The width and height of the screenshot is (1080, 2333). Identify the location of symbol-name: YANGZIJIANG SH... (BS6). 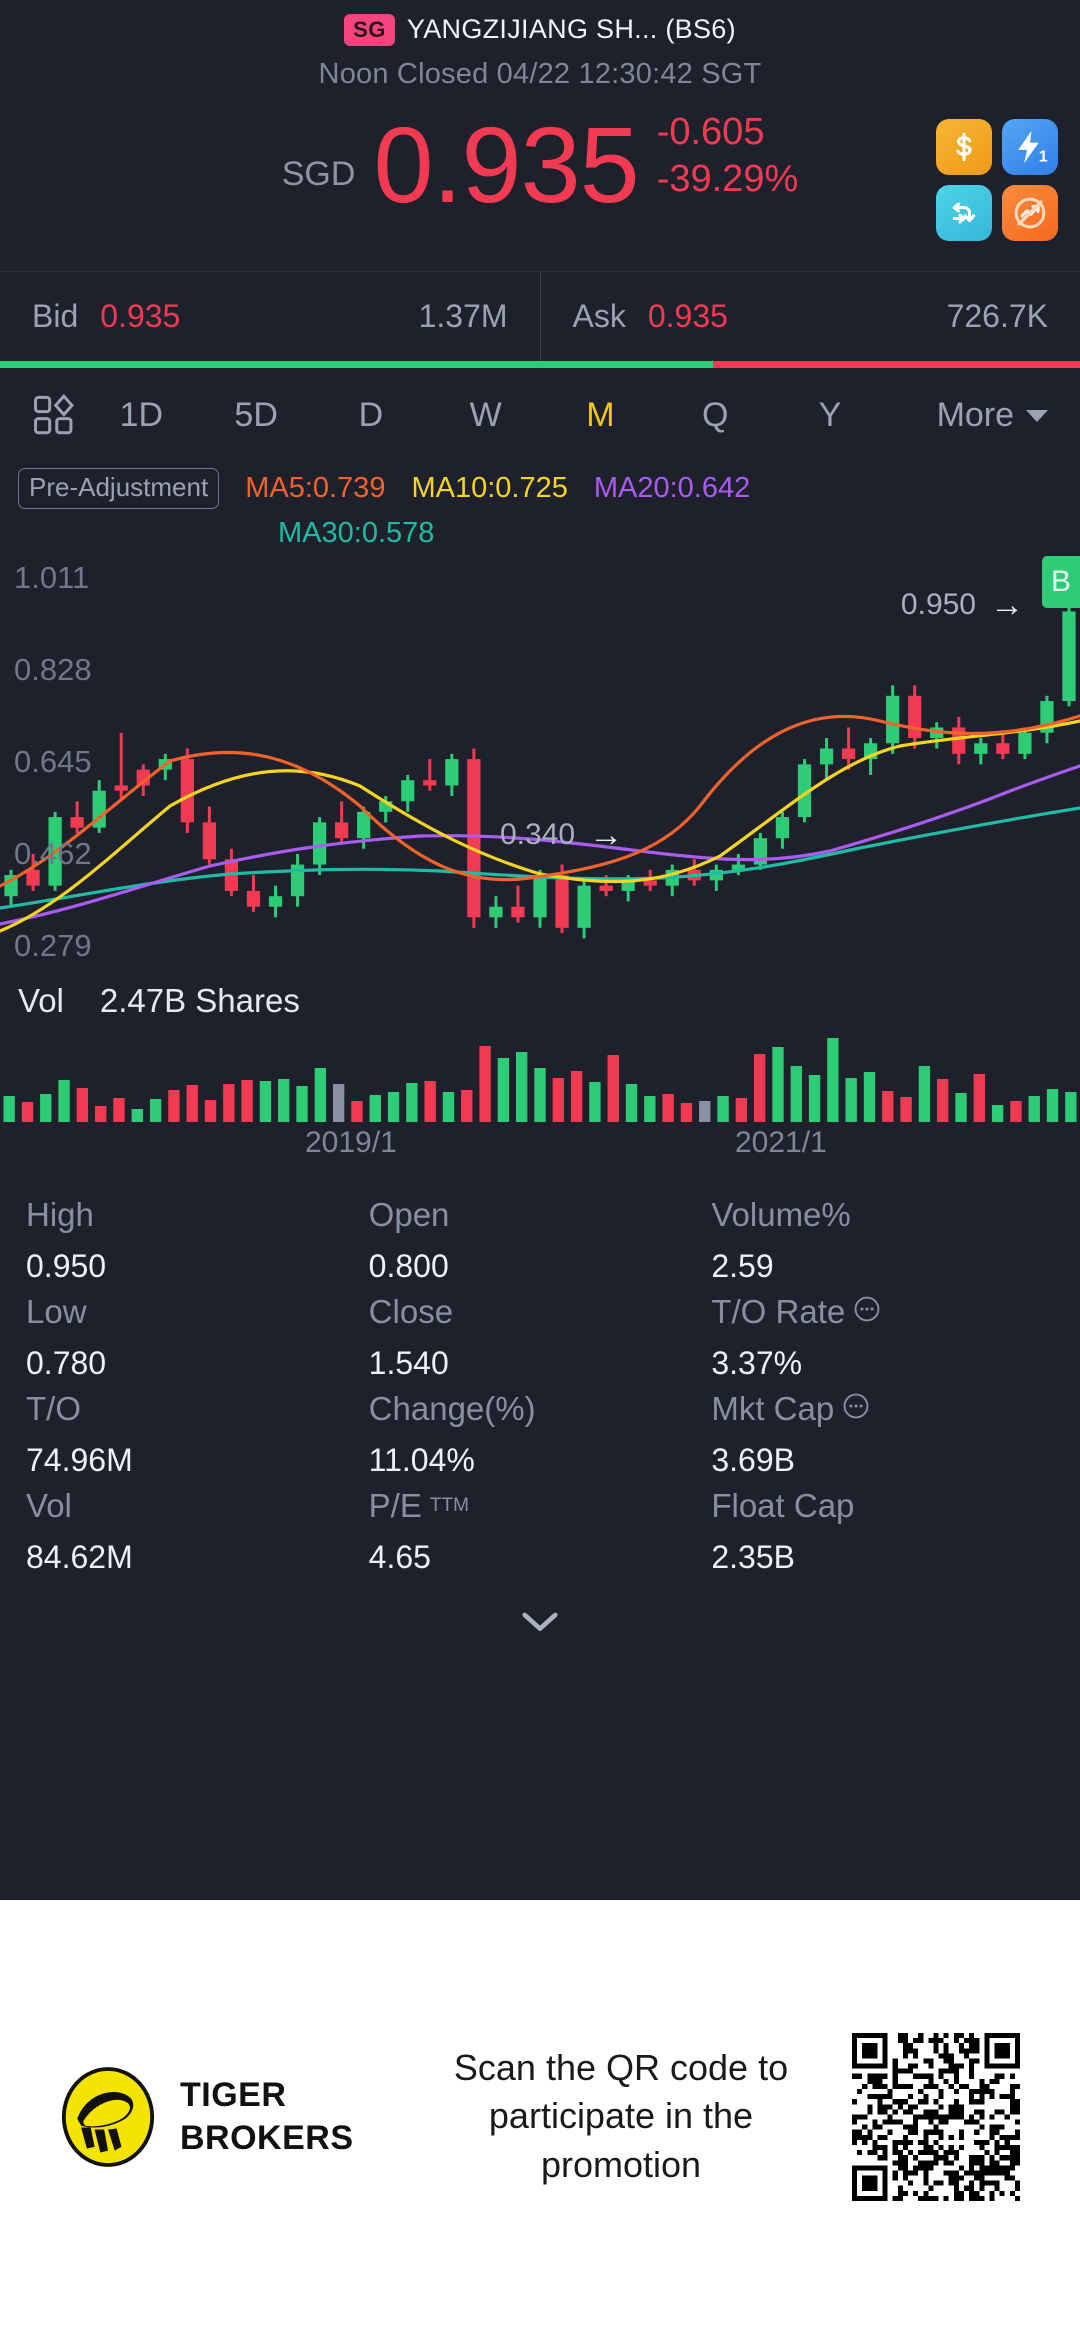
(571, 29).